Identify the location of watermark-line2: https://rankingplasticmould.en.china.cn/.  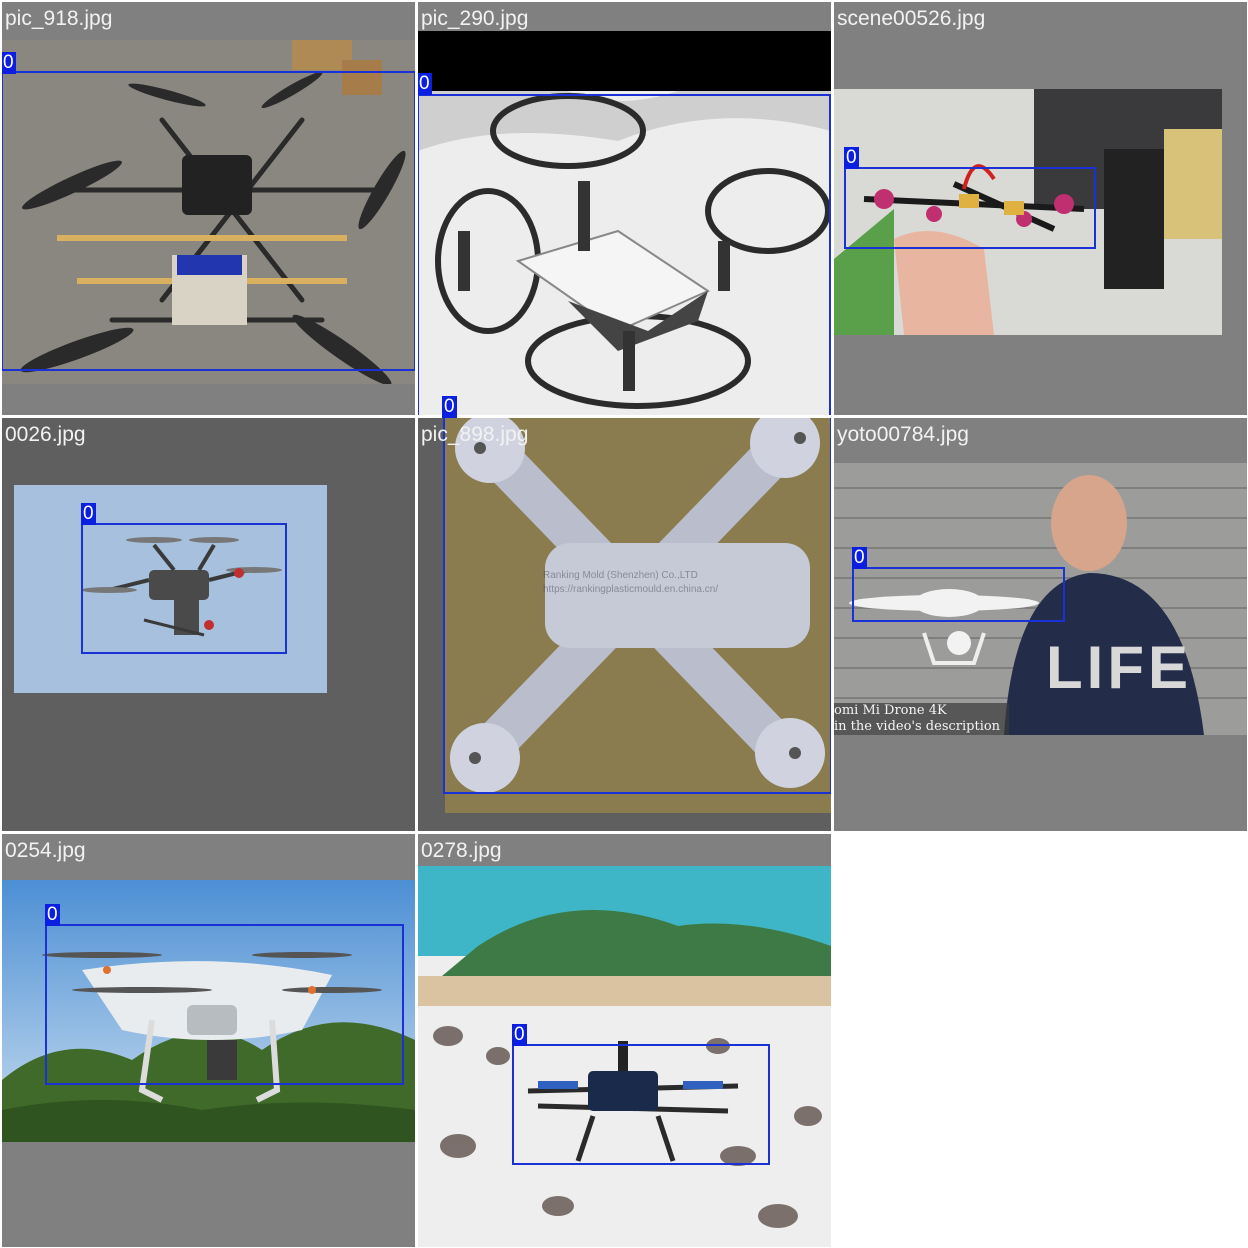
(631, 589).